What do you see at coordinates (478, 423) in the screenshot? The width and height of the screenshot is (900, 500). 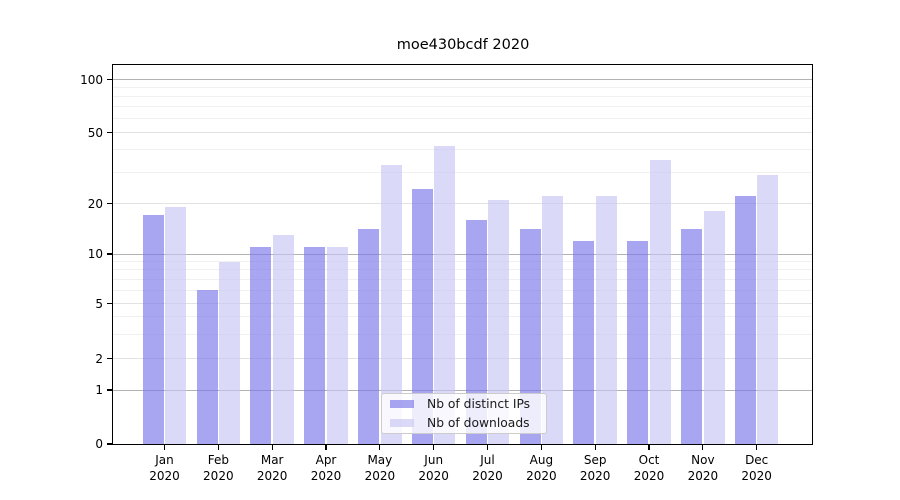 I see `legend-label: Nb of downloads` at bounding box center [478, 423].